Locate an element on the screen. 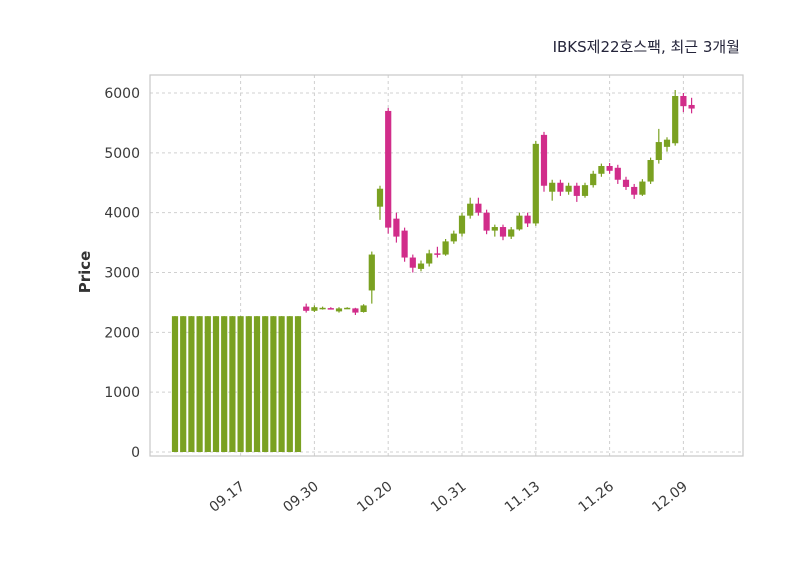 The height and width of the screenshot is (575, 800). y-tick-label: 3000 is located at coordinates (122, 274).